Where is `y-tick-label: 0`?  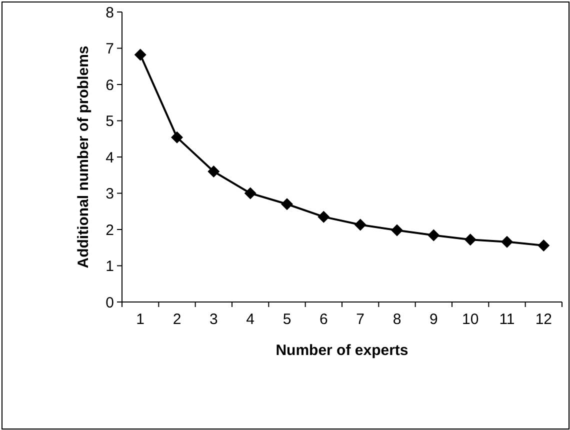 y-tick-label: 0 is located at coordinates (110, 303).